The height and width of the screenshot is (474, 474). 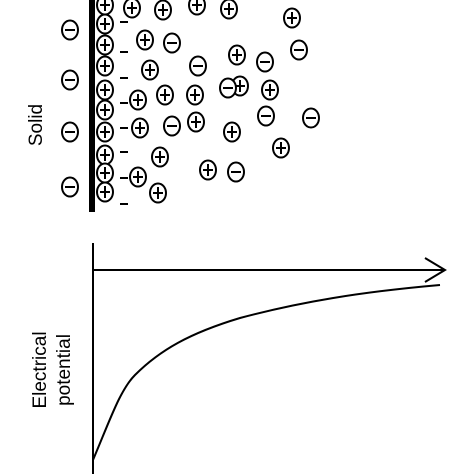 What do you see at coordinates (36, 125) in the screenshot?
I see `solid-label: Solid` at bounding box center [36, 125].